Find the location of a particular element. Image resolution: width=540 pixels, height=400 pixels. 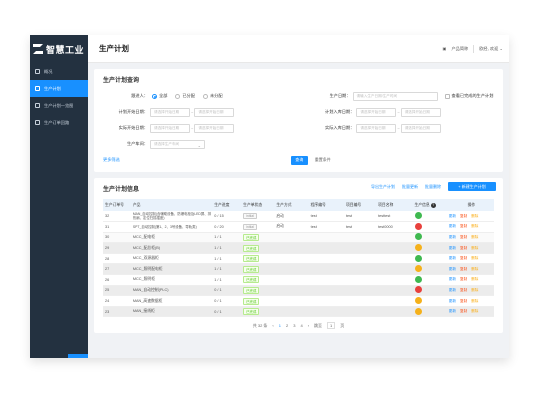

cell-product: MCC_照明柜 is located at coordinates (171, 280).